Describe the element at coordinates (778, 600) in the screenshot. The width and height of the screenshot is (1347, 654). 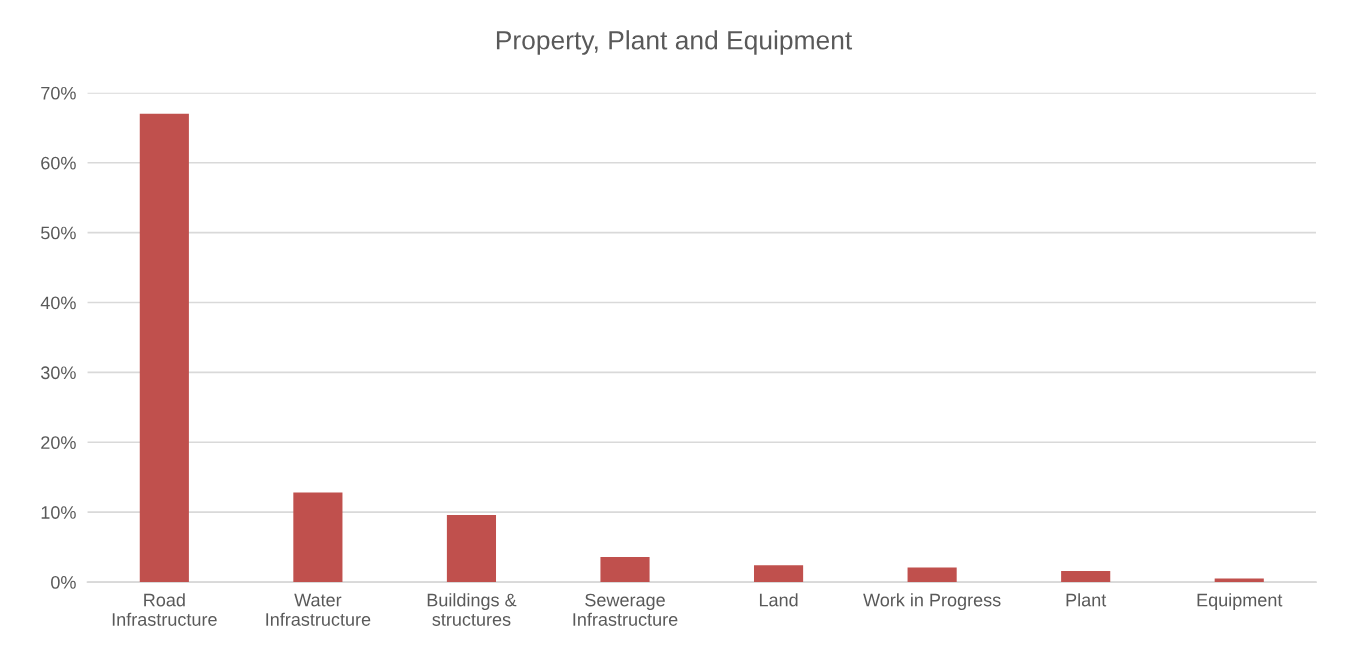
I see `x-tick-label: Land` at that location.